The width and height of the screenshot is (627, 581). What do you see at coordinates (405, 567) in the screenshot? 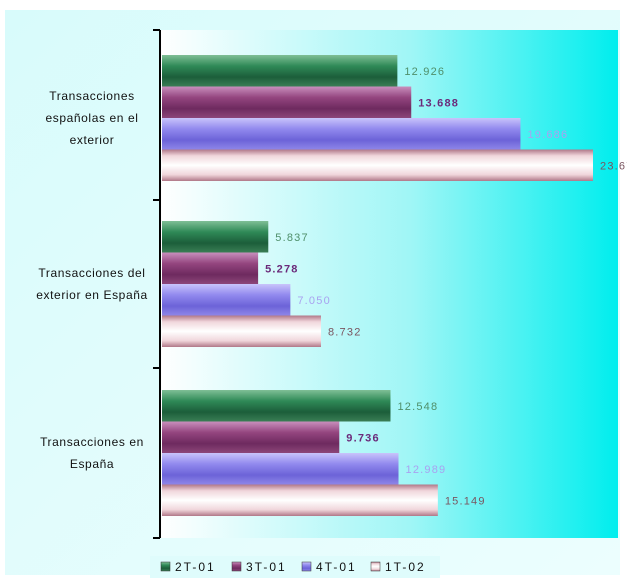
I see `legend-label-1T-02: 1T-02` at bounding box center [405, 567].